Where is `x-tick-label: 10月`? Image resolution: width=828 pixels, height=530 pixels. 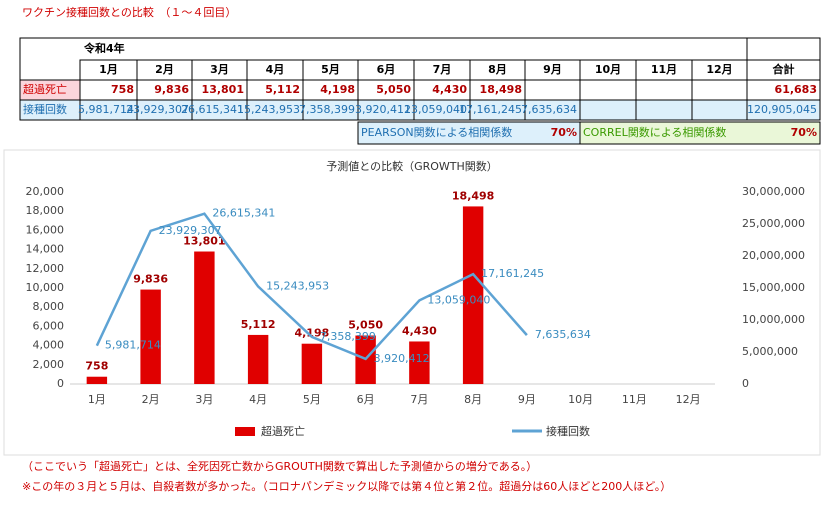 x-tick-label: 10月 is located at coordinates (580, 399).